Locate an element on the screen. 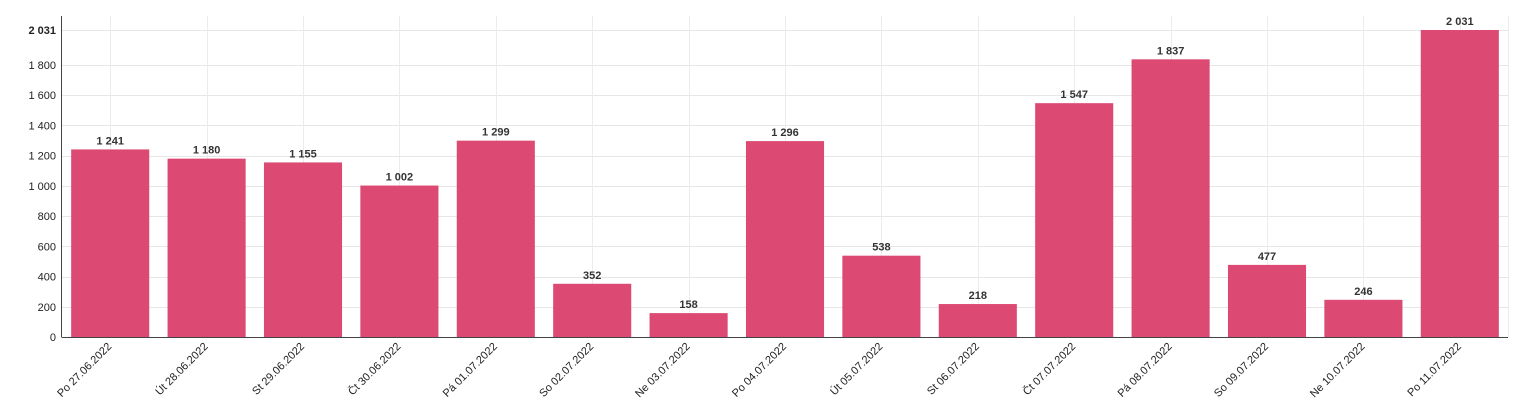  x-tick-label: St 29.06.2022 is located at coordinates (278, 369).